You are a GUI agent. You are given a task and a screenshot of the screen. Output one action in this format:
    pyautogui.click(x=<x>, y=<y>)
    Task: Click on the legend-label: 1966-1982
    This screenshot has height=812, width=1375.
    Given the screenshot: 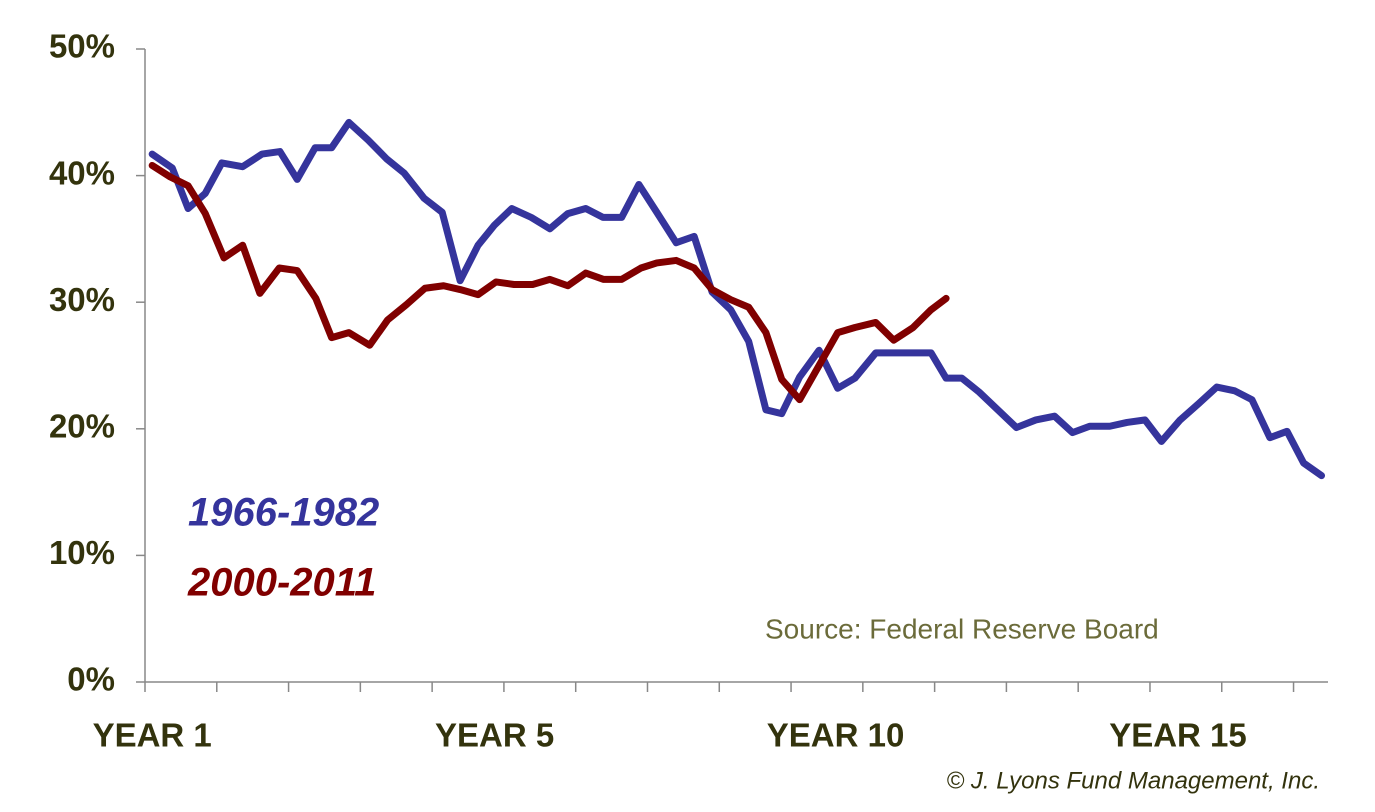 What is the action you would take?
    pyautogui.click(x=283, y=513)
    